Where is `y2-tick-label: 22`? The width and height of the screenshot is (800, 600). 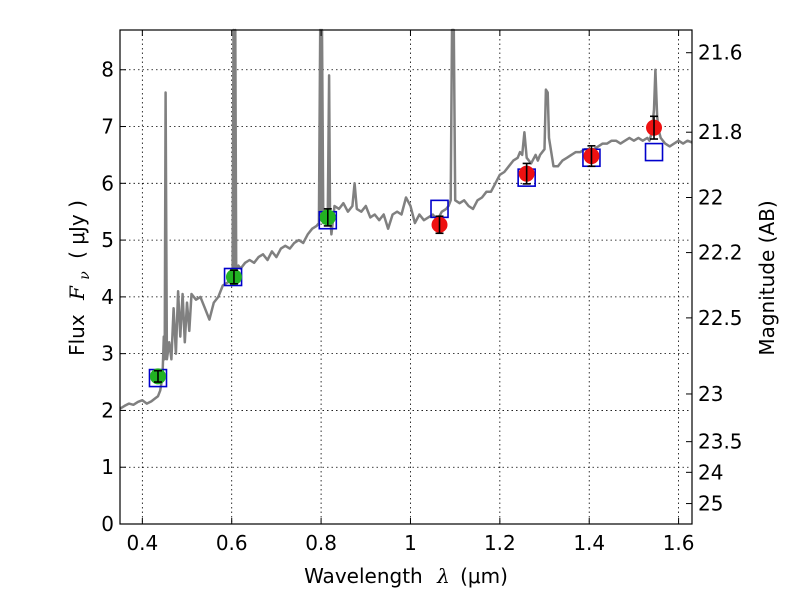
y2-tick-label: 22 is located at coordinates (710, 198).